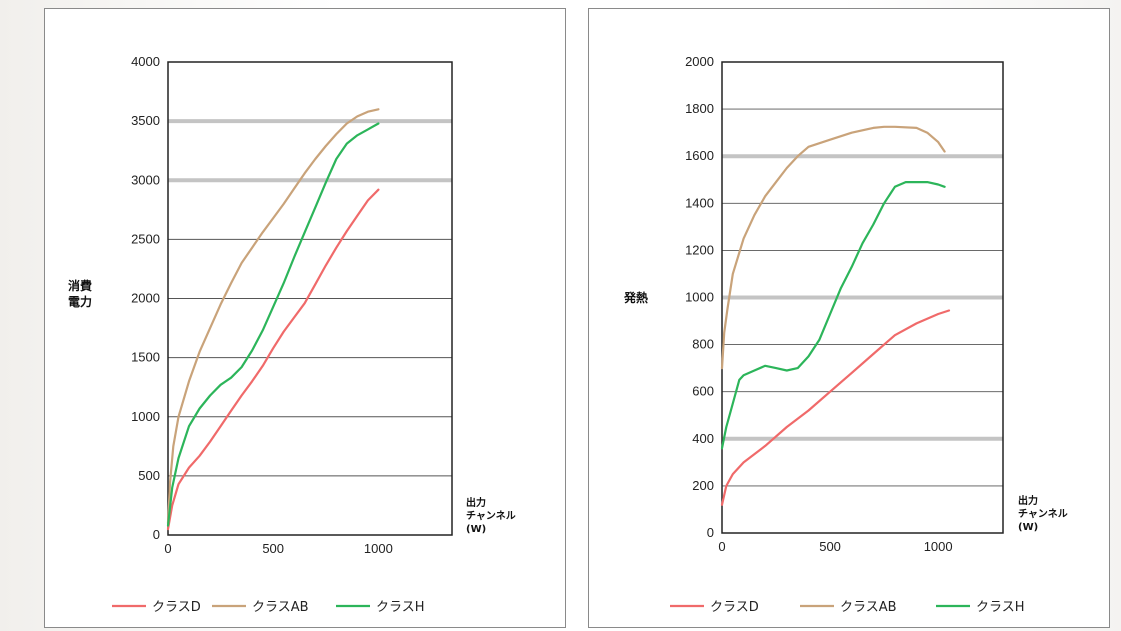  Describe the element at coordinates (145, 238) in the screenshot. I see `y-tick-label: 2500` at that location.